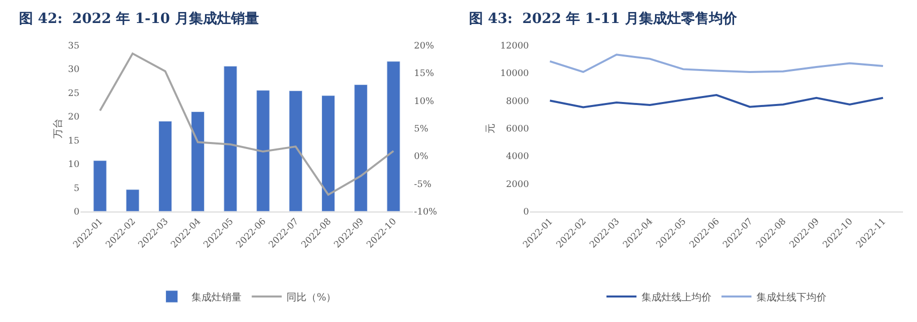 The height and width of the screenshot is (322, 917). Describe the element at coordinates (424, 46) in the screenshot. I see `y2-tick-label: 20%` at that location.